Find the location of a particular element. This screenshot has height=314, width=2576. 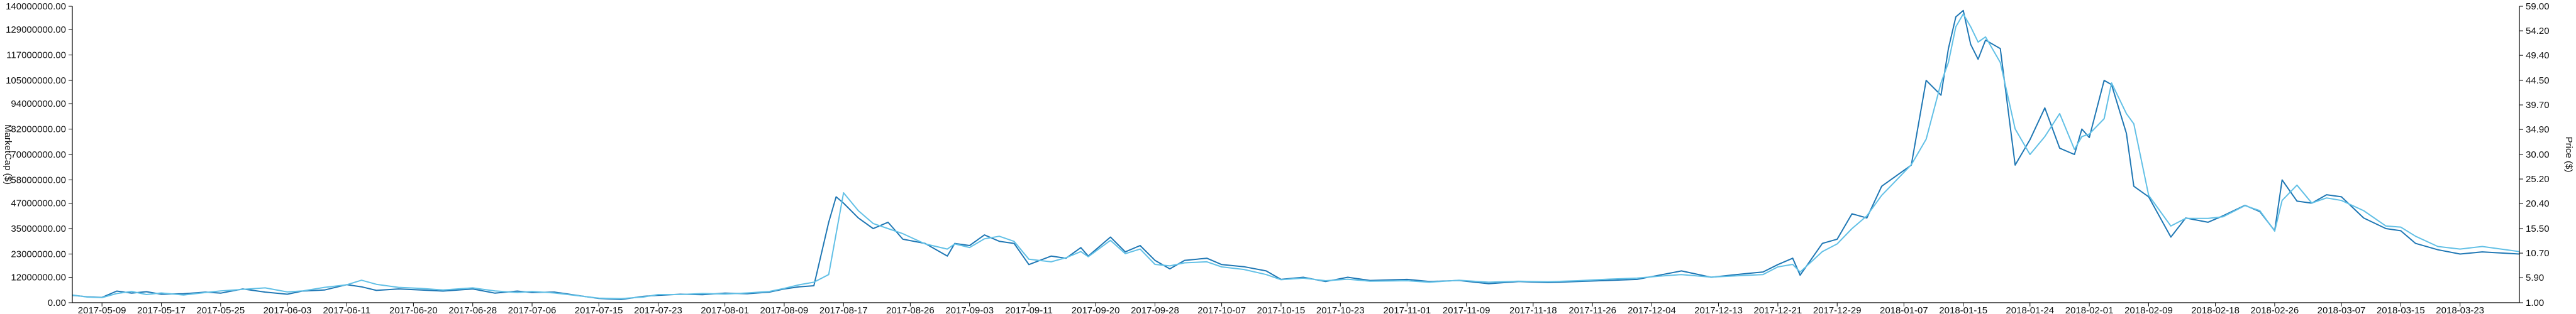

right-tick-label: 25.20 is located at coordinates (2538, 179).